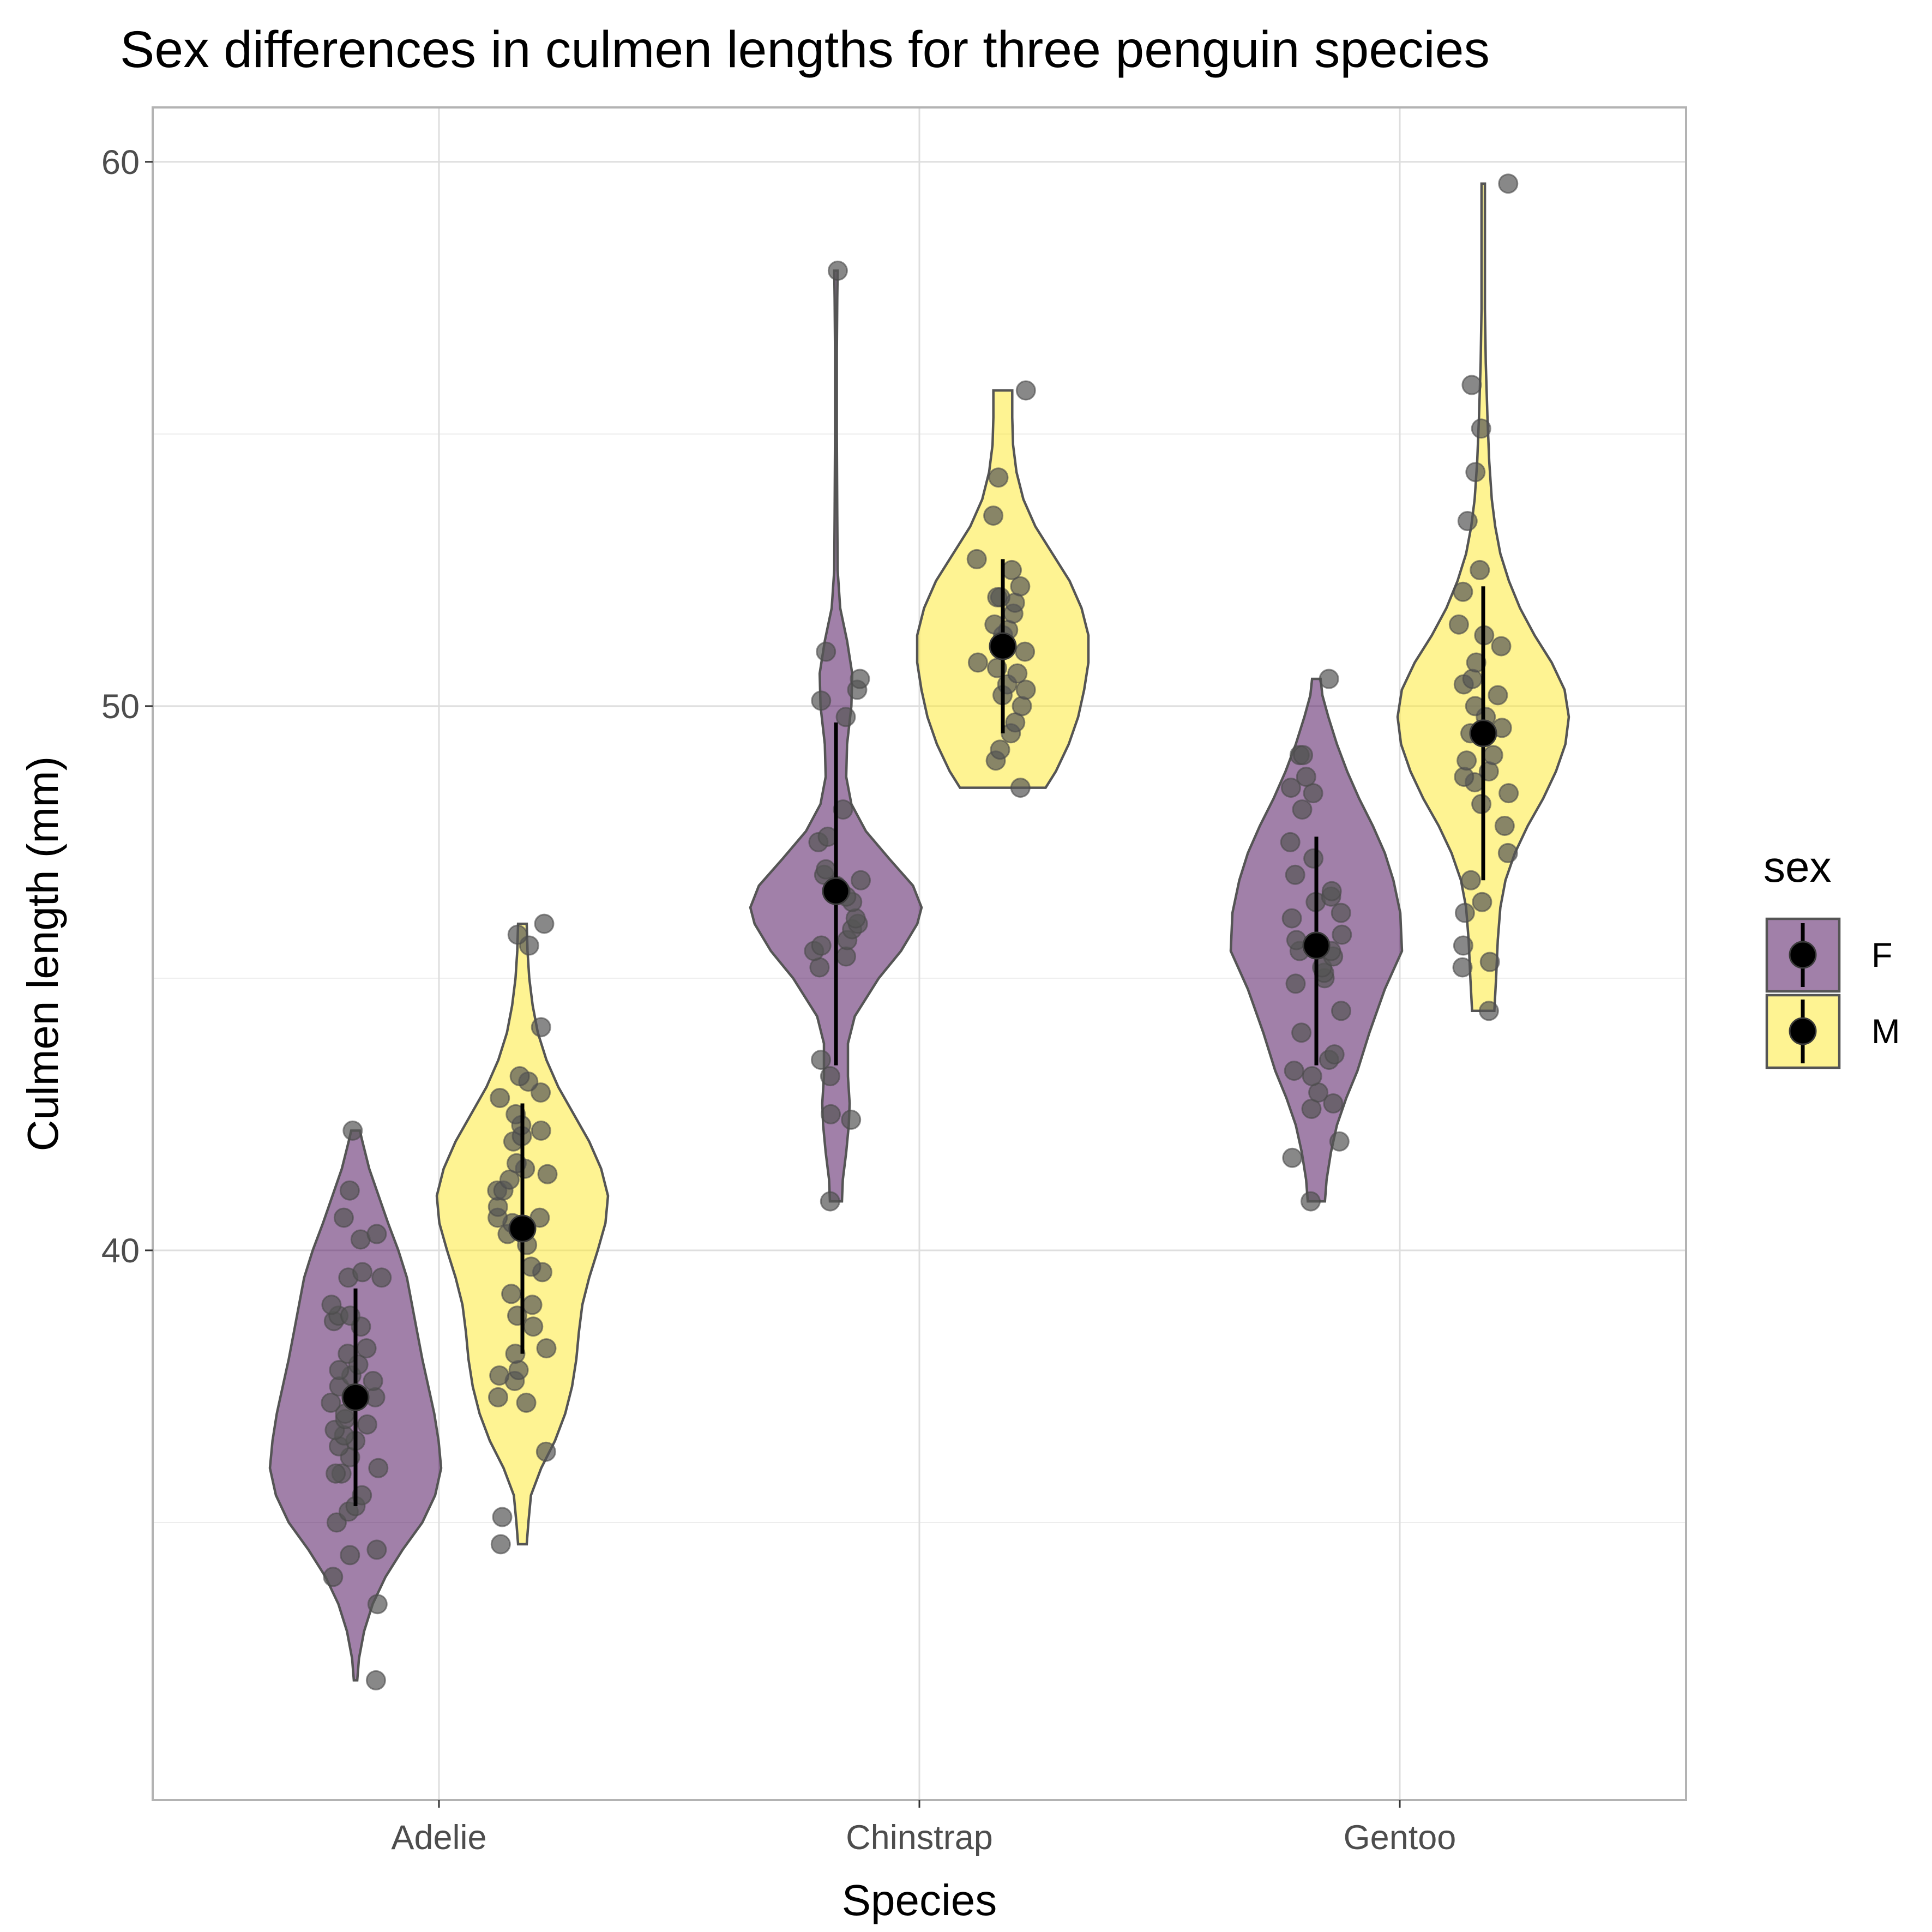  I want to click on y-tick-label: 60, so click(120, 162).